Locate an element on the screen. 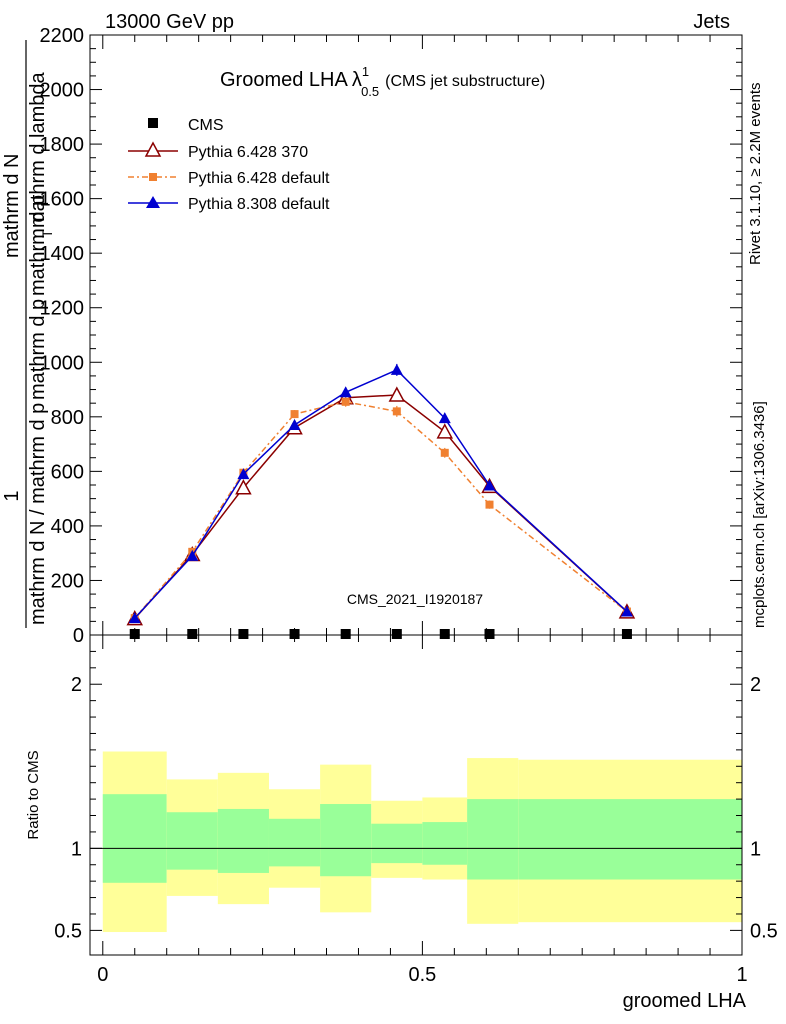 This screenshot has height=1024, width=786. main-y-tick-label: 1600 is located at coordinates (62, 200).